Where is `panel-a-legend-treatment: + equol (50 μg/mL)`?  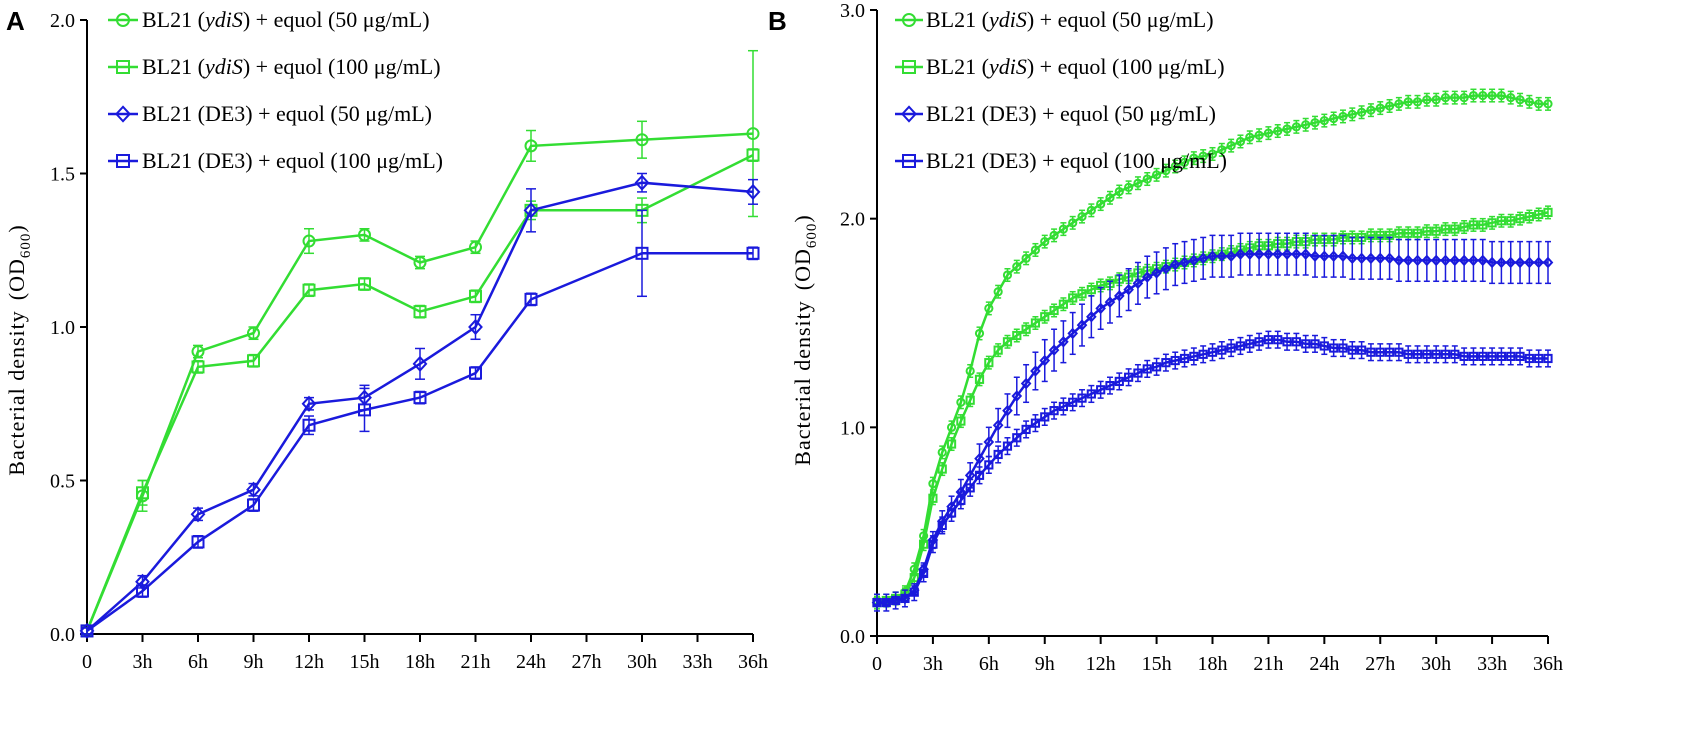
panel-a-legend-treatment: + equol (50 μg/mL) is located at coordinates (342, 113).